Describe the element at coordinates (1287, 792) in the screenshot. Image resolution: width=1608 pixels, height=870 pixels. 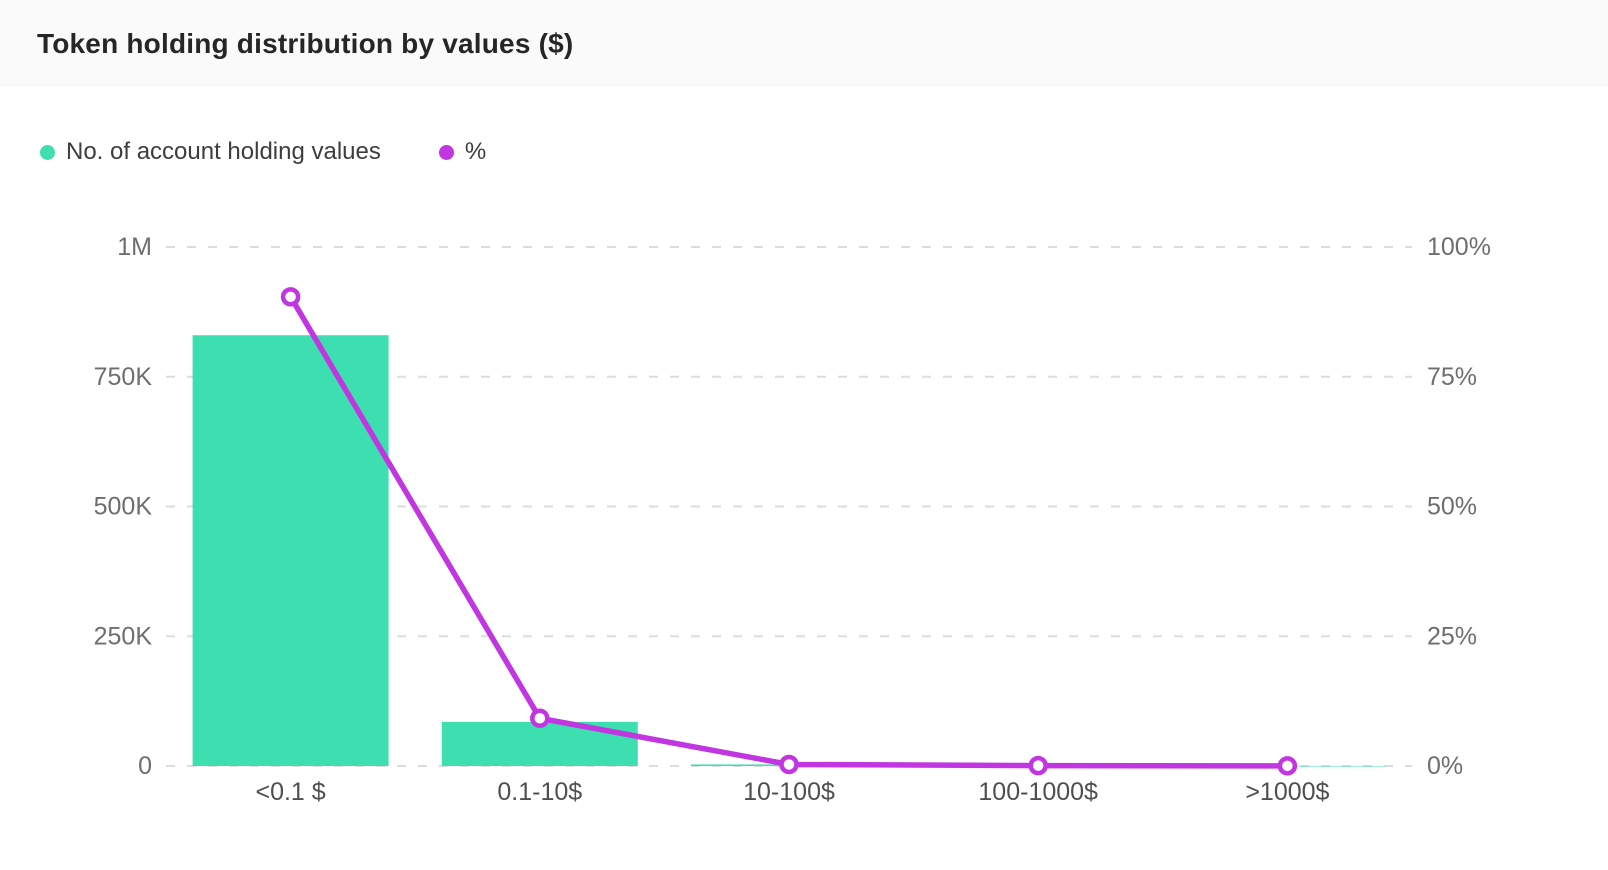
I see `x-axis-label: >1000$` at that location.